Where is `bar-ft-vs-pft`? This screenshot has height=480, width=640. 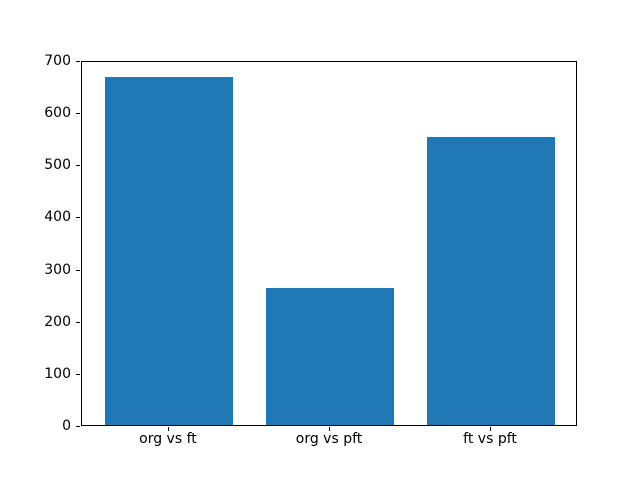 bar-ft-vs-pft is located at coordinates (491, 280).